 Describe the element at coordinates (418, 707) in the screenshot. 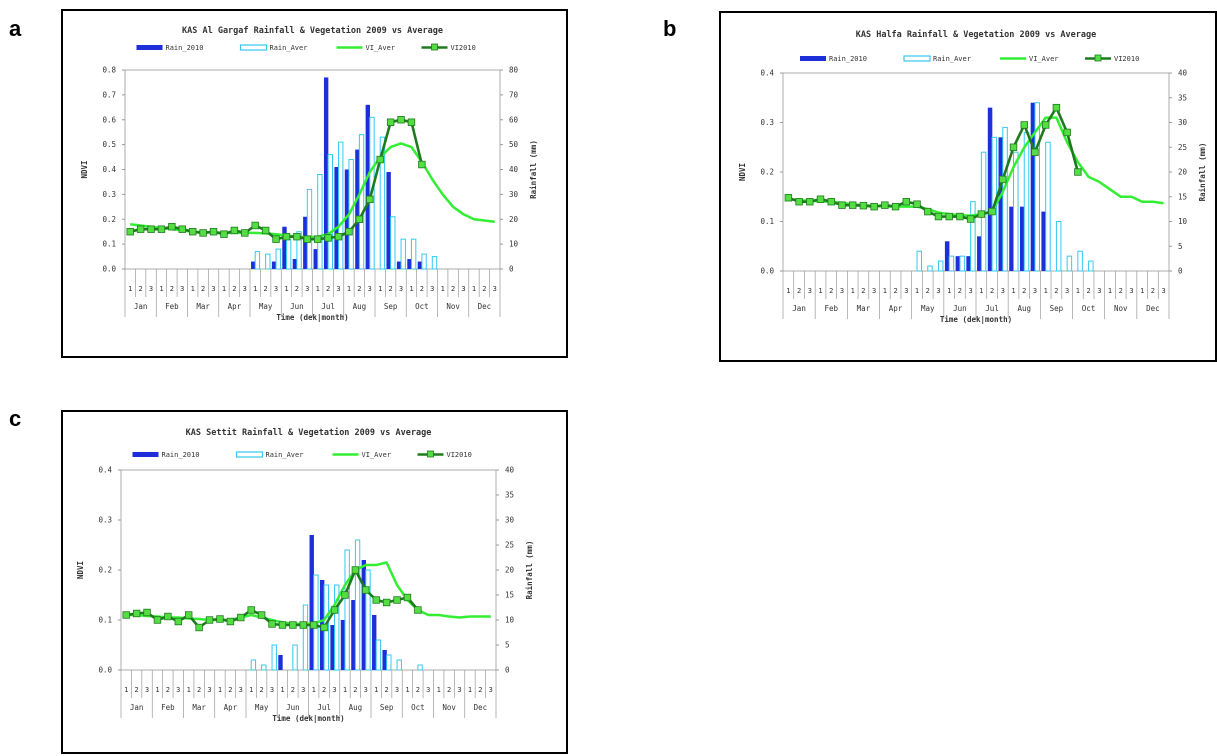

I see `month-label: Oct` at that location.